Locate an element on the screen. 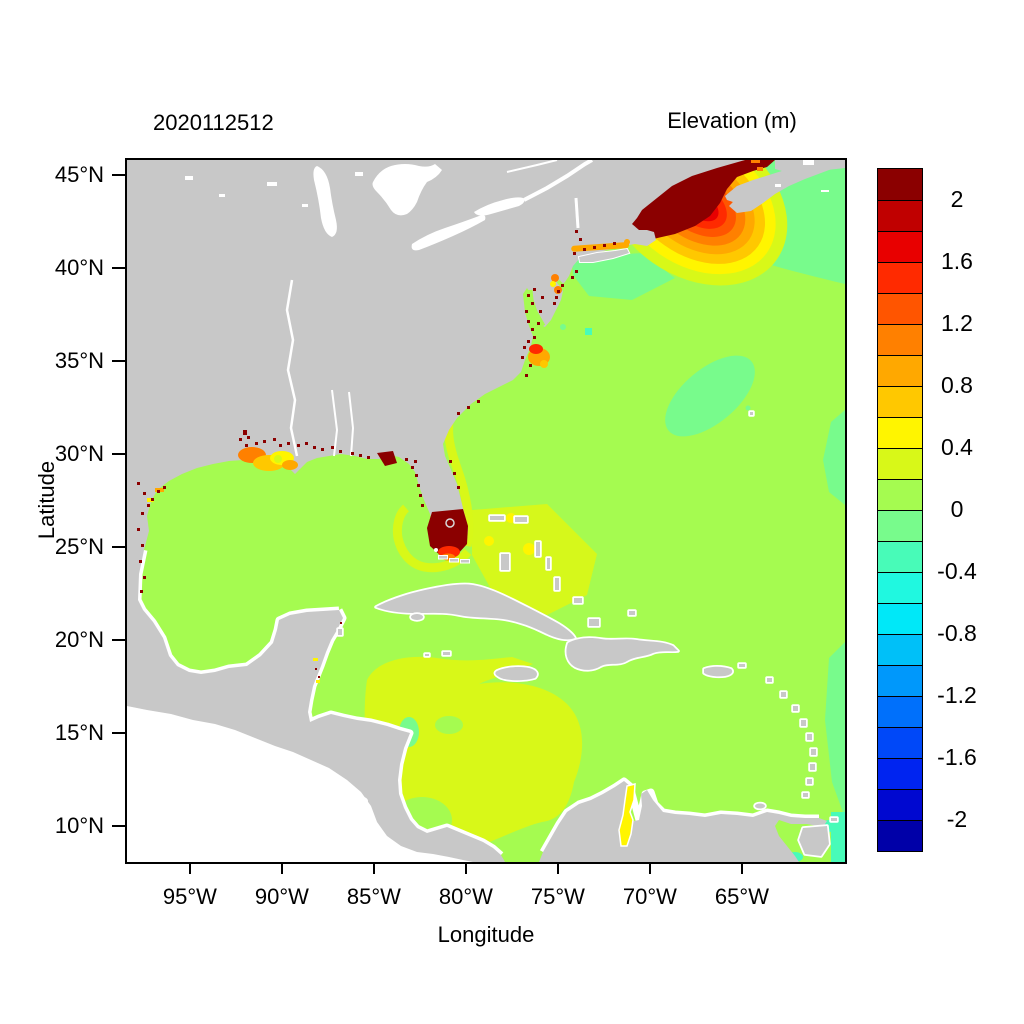 Image resolution: width=1024 pixels, height=1024 pixels. fundy-north-orange-dashes is located at coordinates (757, 165).